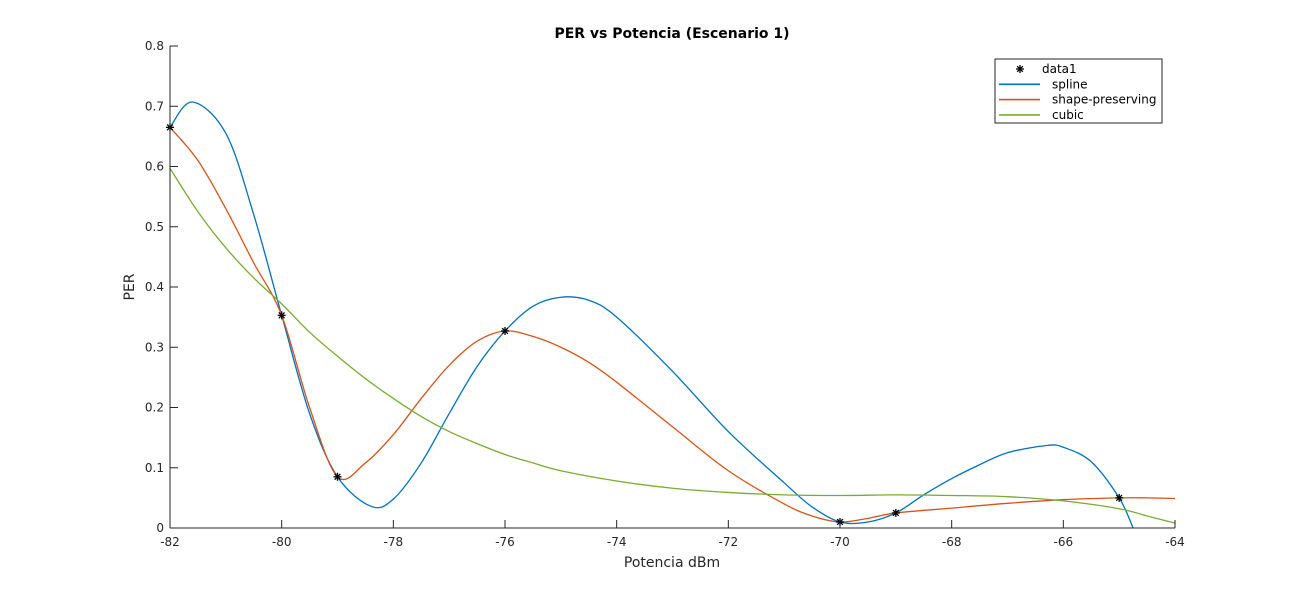 The height and width of the screenshot is (594, 1299). Describe the element at coordinates (282, 542) in the screenshot. I see `x-tick-label: -80` at that location.